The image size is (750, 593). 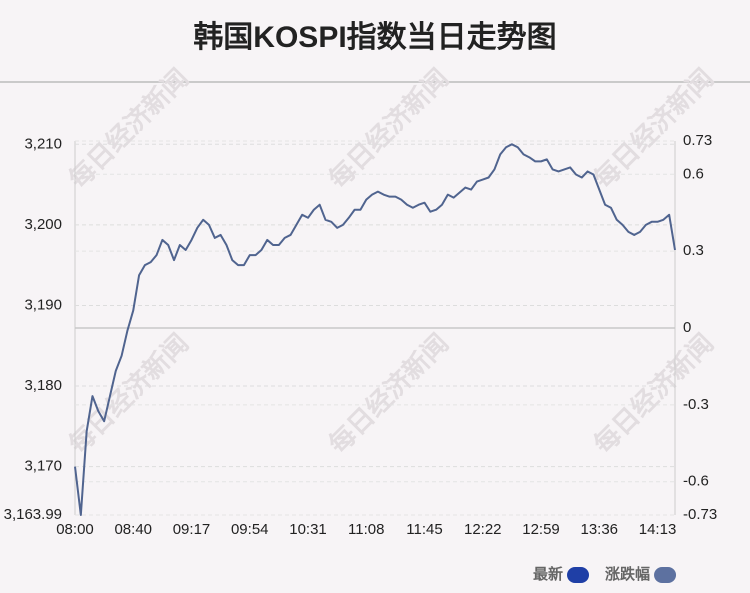 What do you see at coordinates (43, 466) in the screenshot?
I see `y-tick-label: 3,170` at bounding box center [43, 466].